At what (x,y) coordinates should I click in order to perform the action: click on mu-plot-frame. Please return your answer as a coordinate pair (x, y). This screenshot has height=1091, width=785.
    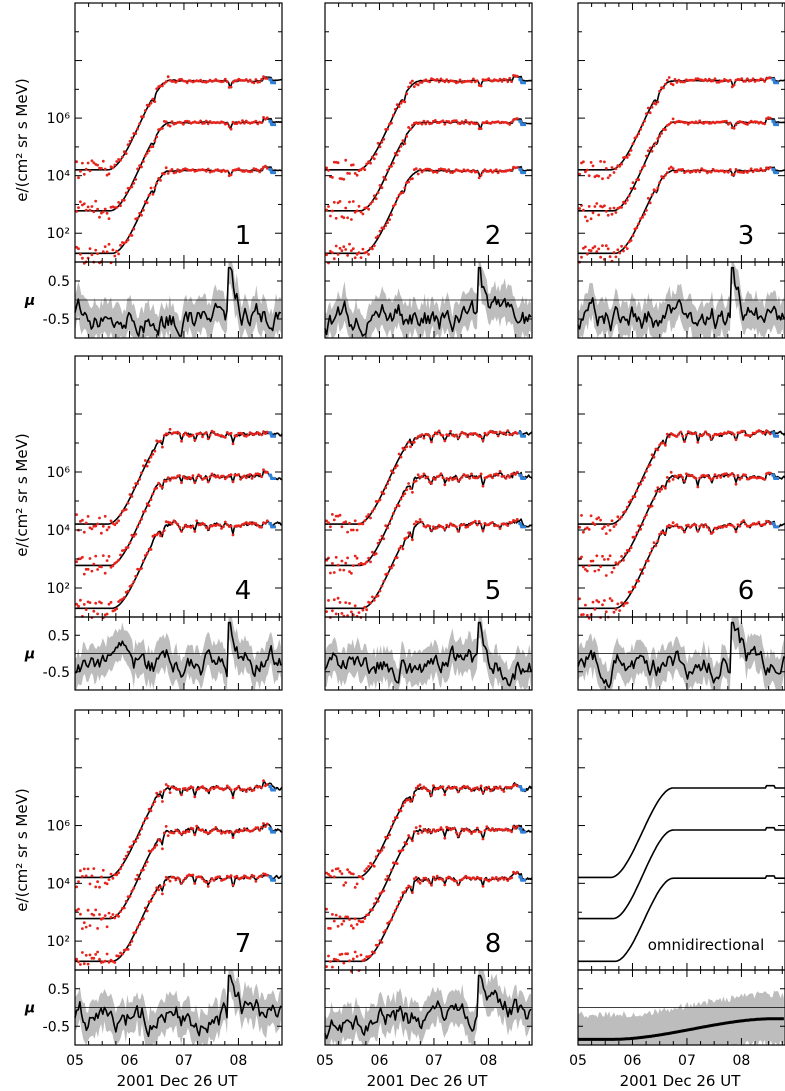
    Looking at the image, I should click on (428, 300).